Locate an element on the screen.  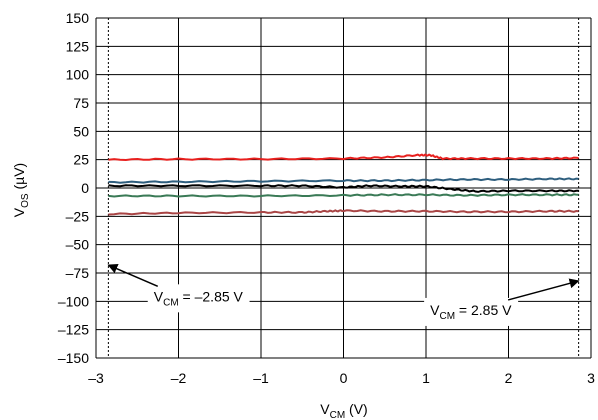
y-tick-label: 50 is located at coordinates (81, 131).